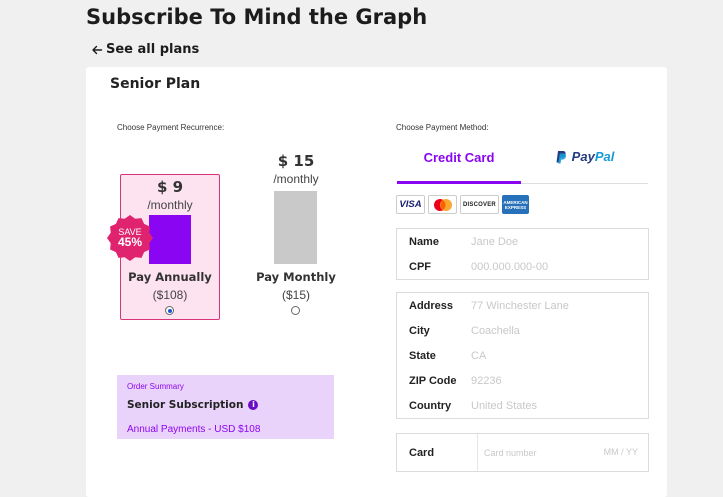 This screenshot has width=723, height=497. What do you see at coordinates (296, 277) in the screenshot?
I see `monthly-label: Pay Monthly` at bounding box center [296, 277].